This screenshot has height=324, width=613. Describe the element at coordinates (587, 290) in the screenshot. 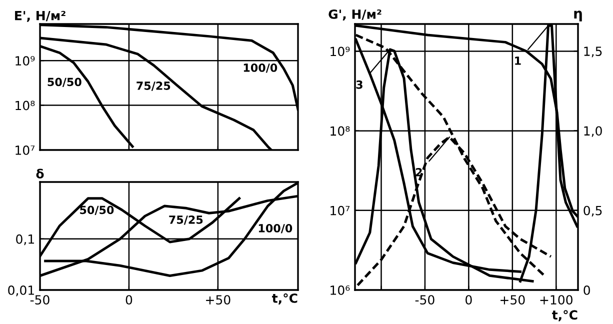

I see `y2-tick-label: 0` at that location.